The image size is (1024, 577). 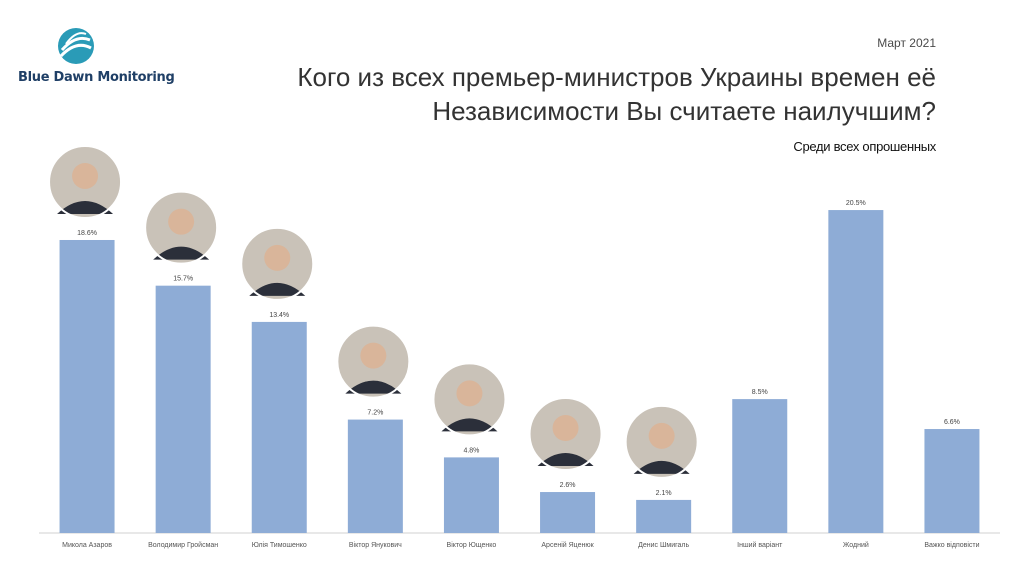 What do you see at coordinates (76, 46) in the screenshot?
I see `logo-globe-icon` at bounding box center [76, 46].